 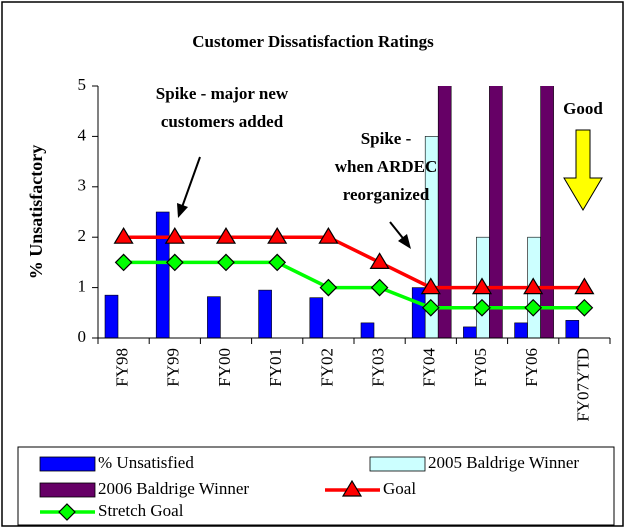 I want to click on good-arrow, so click(x=583, y=170).